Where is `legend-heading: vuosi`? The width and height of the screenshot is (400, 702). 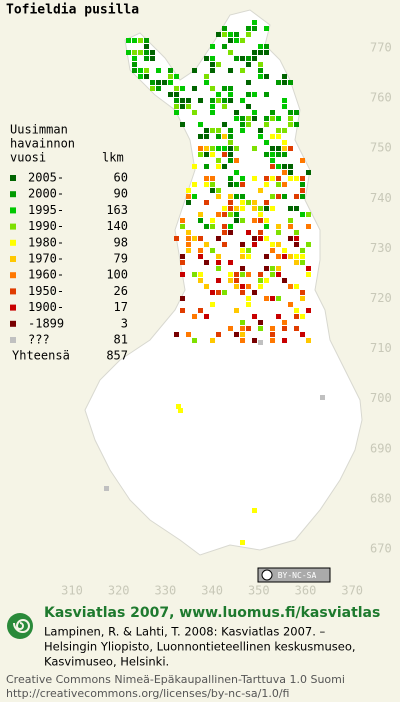
legend-heading: vuosi is located at coordinates (28, 158).